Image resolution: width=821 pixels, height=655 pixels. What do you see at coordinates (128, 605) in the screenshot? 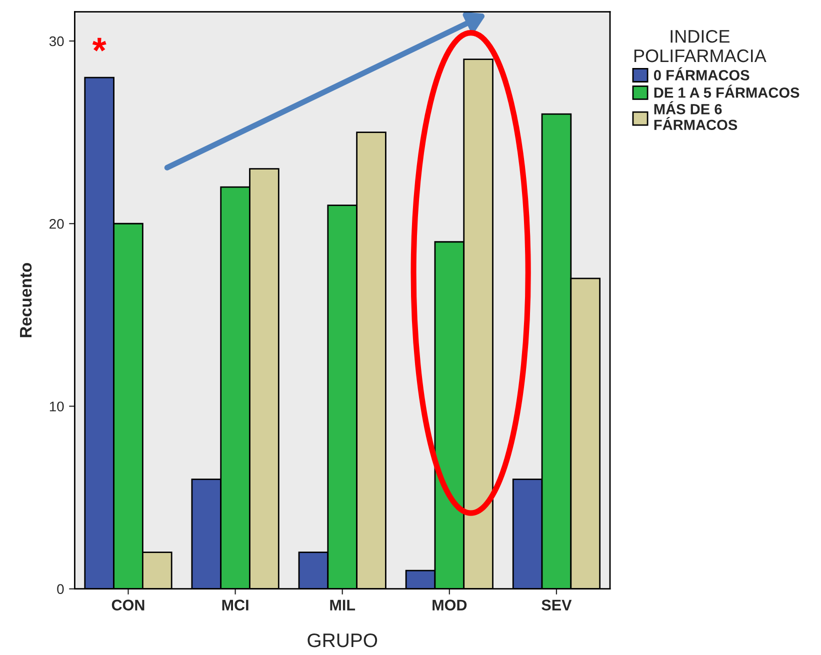
I see `x-tick-label: CON` at bounding box center [128, 605].